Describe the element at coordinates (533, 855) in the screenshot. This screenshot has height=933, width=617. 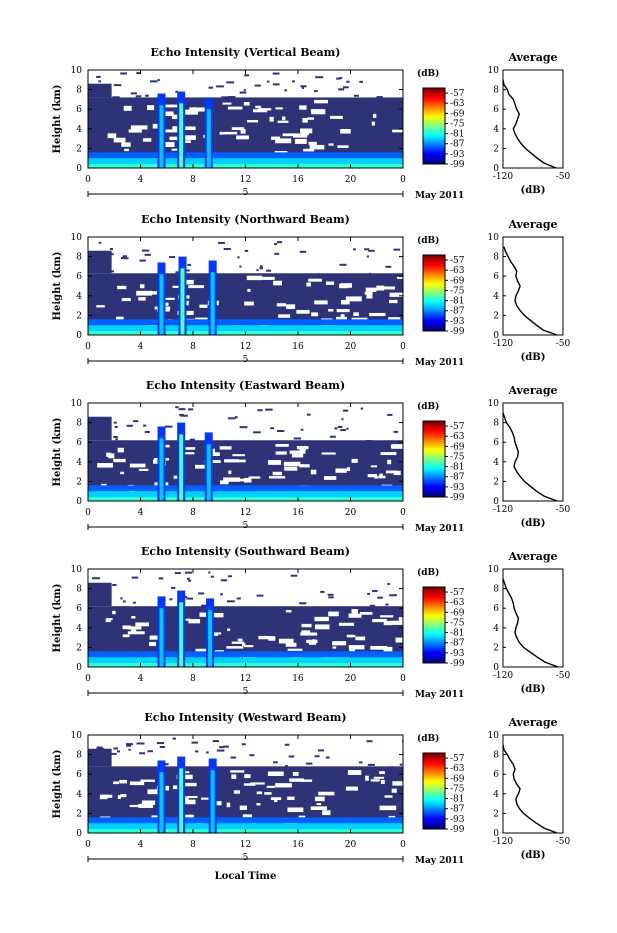
I see `profile-x-label: (dB)` at that location.